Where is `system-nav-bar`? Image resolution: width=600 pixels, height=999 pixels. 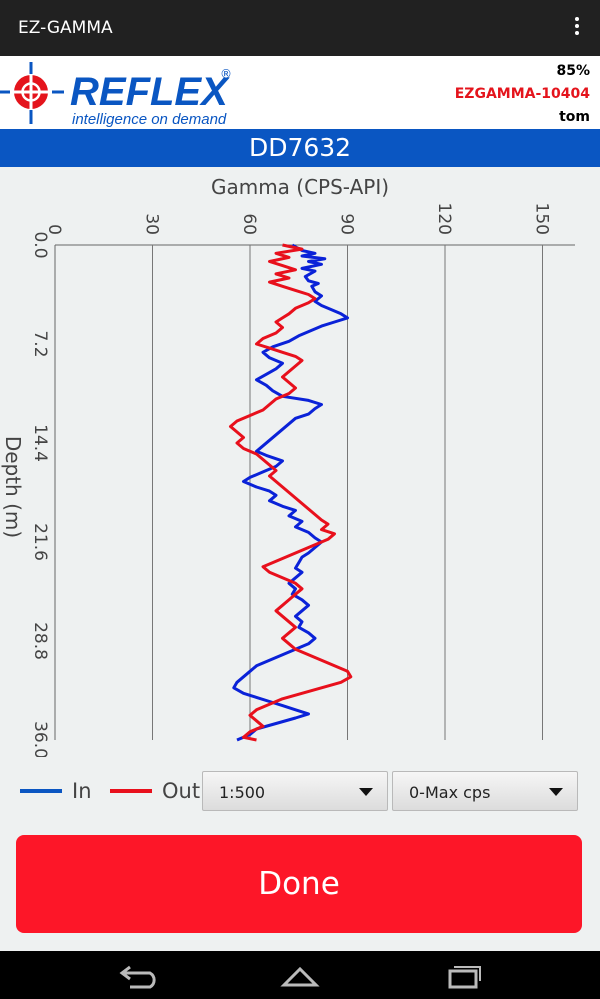 system-nav-bar is located at coordinates (300, 975).